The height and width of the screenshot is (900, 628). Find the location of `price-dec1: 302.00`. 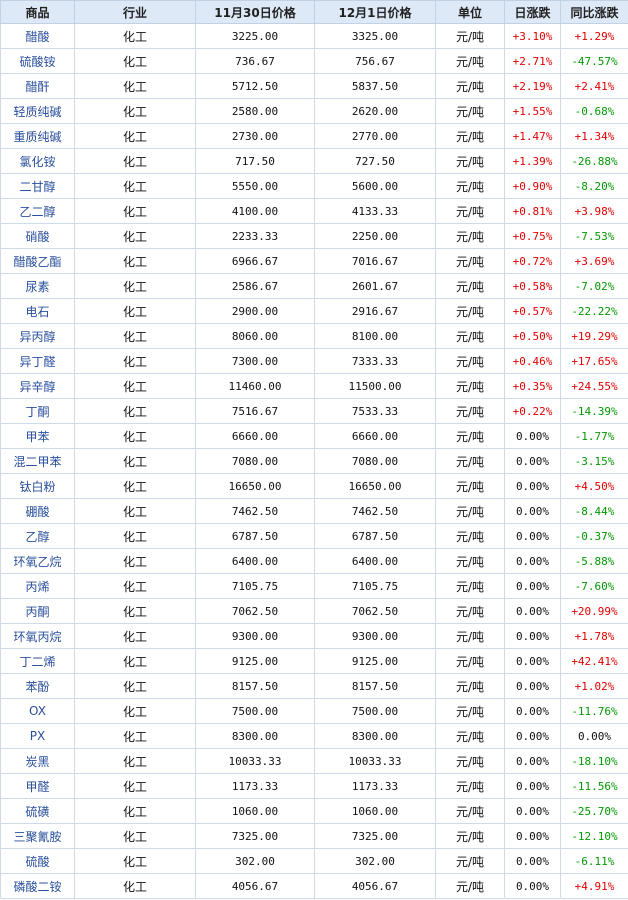

price-dec1: 302.00 is located at coordinates (375, 861).